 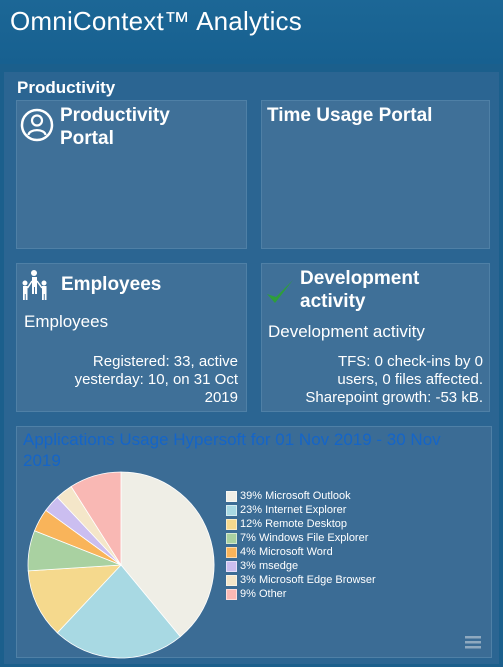 What do you see at coordinates (66, 321) in the screenshot?
I see `tile-subtitle: Employees` at bounding box center [66, 321].